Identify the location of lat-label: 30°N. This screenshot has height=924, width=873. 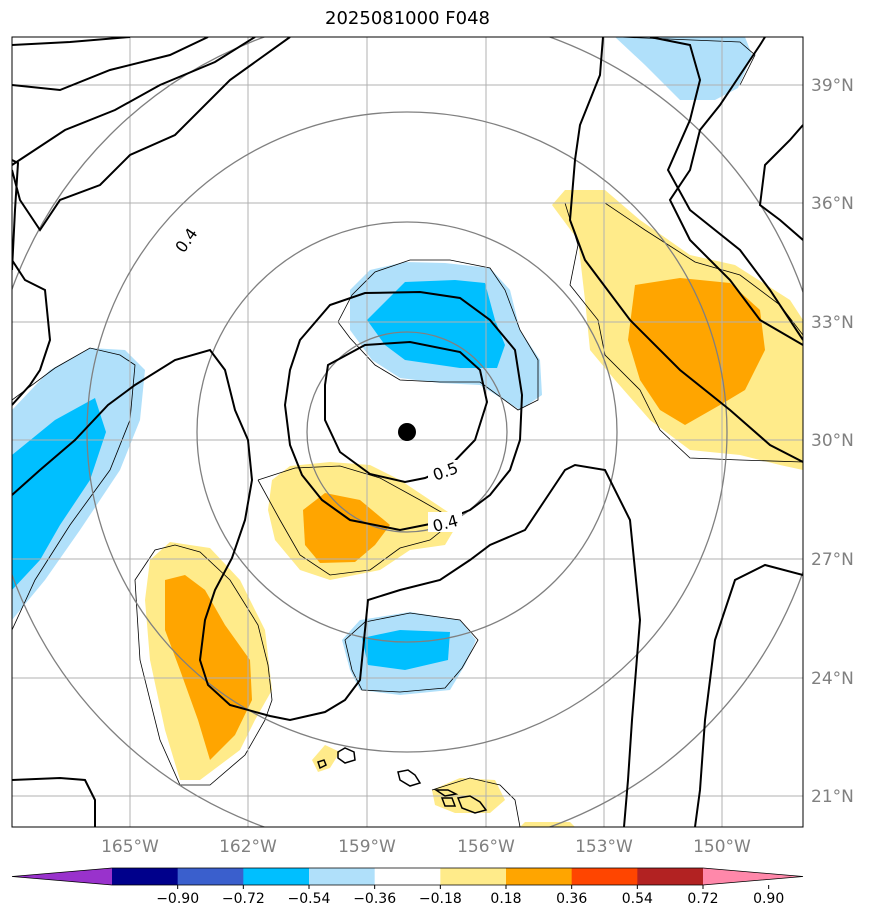
(832, 441).